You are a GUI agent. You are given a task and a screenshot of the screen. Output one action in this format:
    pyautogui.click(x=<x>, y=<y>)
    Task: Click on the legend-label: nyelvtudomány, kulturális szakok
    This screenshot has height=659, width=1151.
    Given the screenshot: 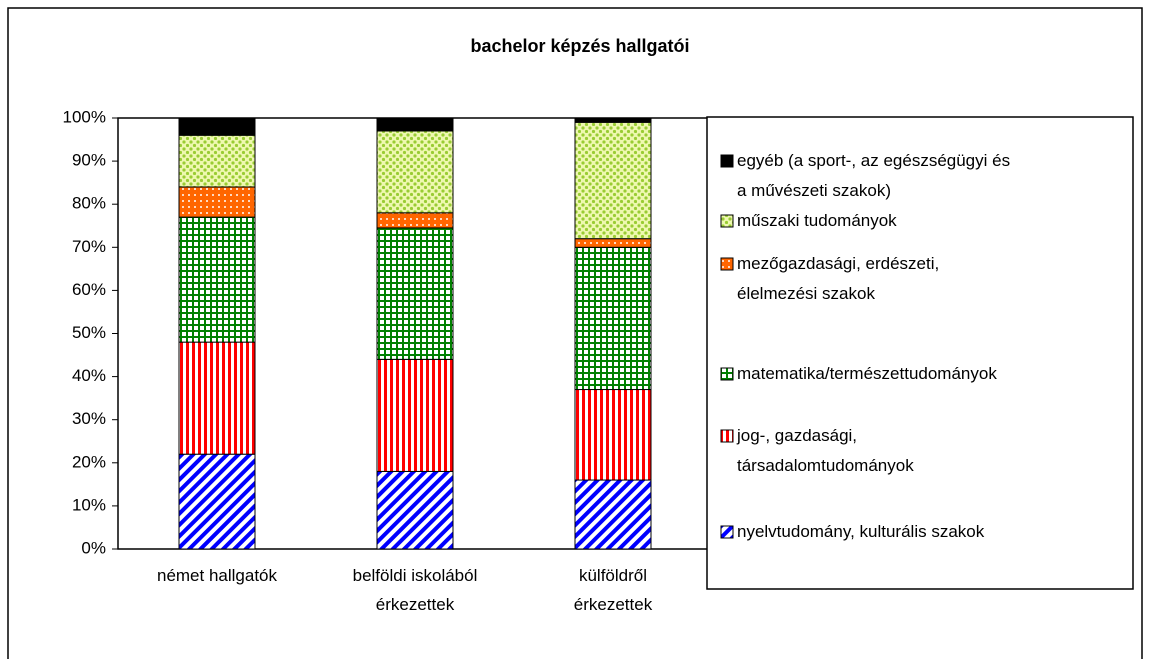 What is the action you would take?
    pyautogui.click(x=861, y=531)
    